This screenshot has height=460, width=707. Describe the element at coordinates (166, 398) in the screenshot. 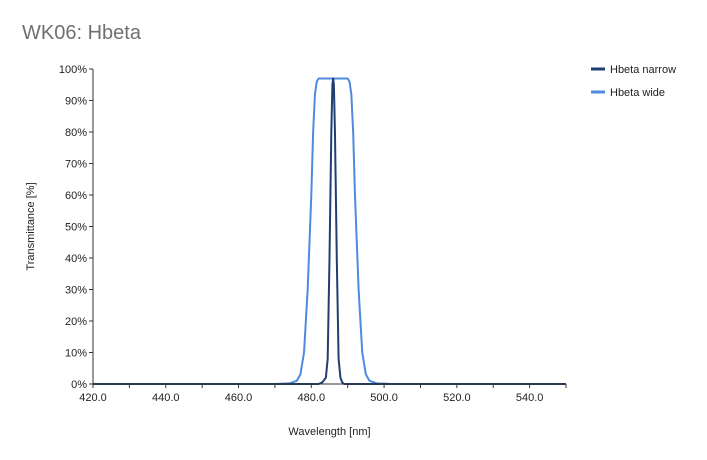

I see `x-tick-label: 440.0` at that location.